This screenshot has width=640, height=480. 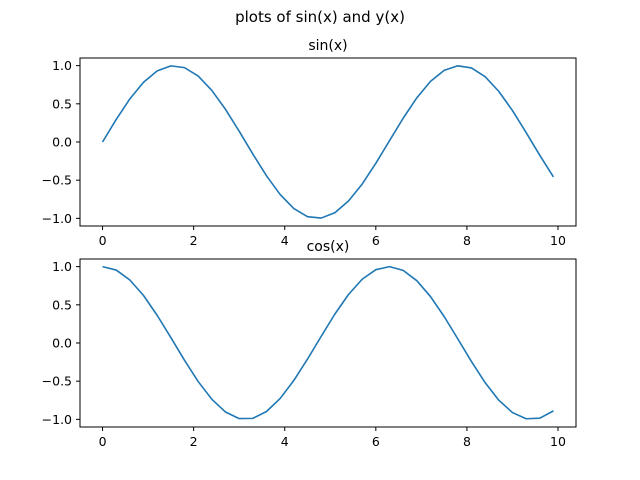 What do you see at coordinates (467, 441) in the screenshot?
I see `cos-xtick-label: 8` at bounding box center [467, 441].